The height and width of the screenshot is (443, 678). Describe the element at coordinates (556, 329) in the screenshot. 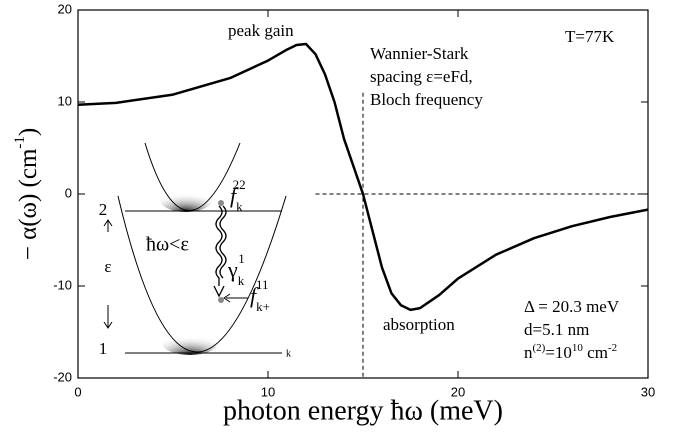

I see `annotation: d=5.1 nm` at that location.